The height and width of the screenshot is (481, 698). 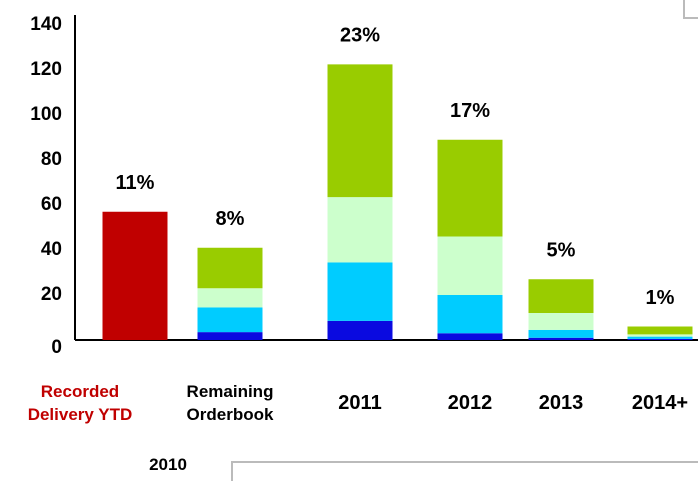 What do you see at coordinates (360, 402) in the screenshot?
I see `x-tick-label: 2011` at bounding box center [360, 402].